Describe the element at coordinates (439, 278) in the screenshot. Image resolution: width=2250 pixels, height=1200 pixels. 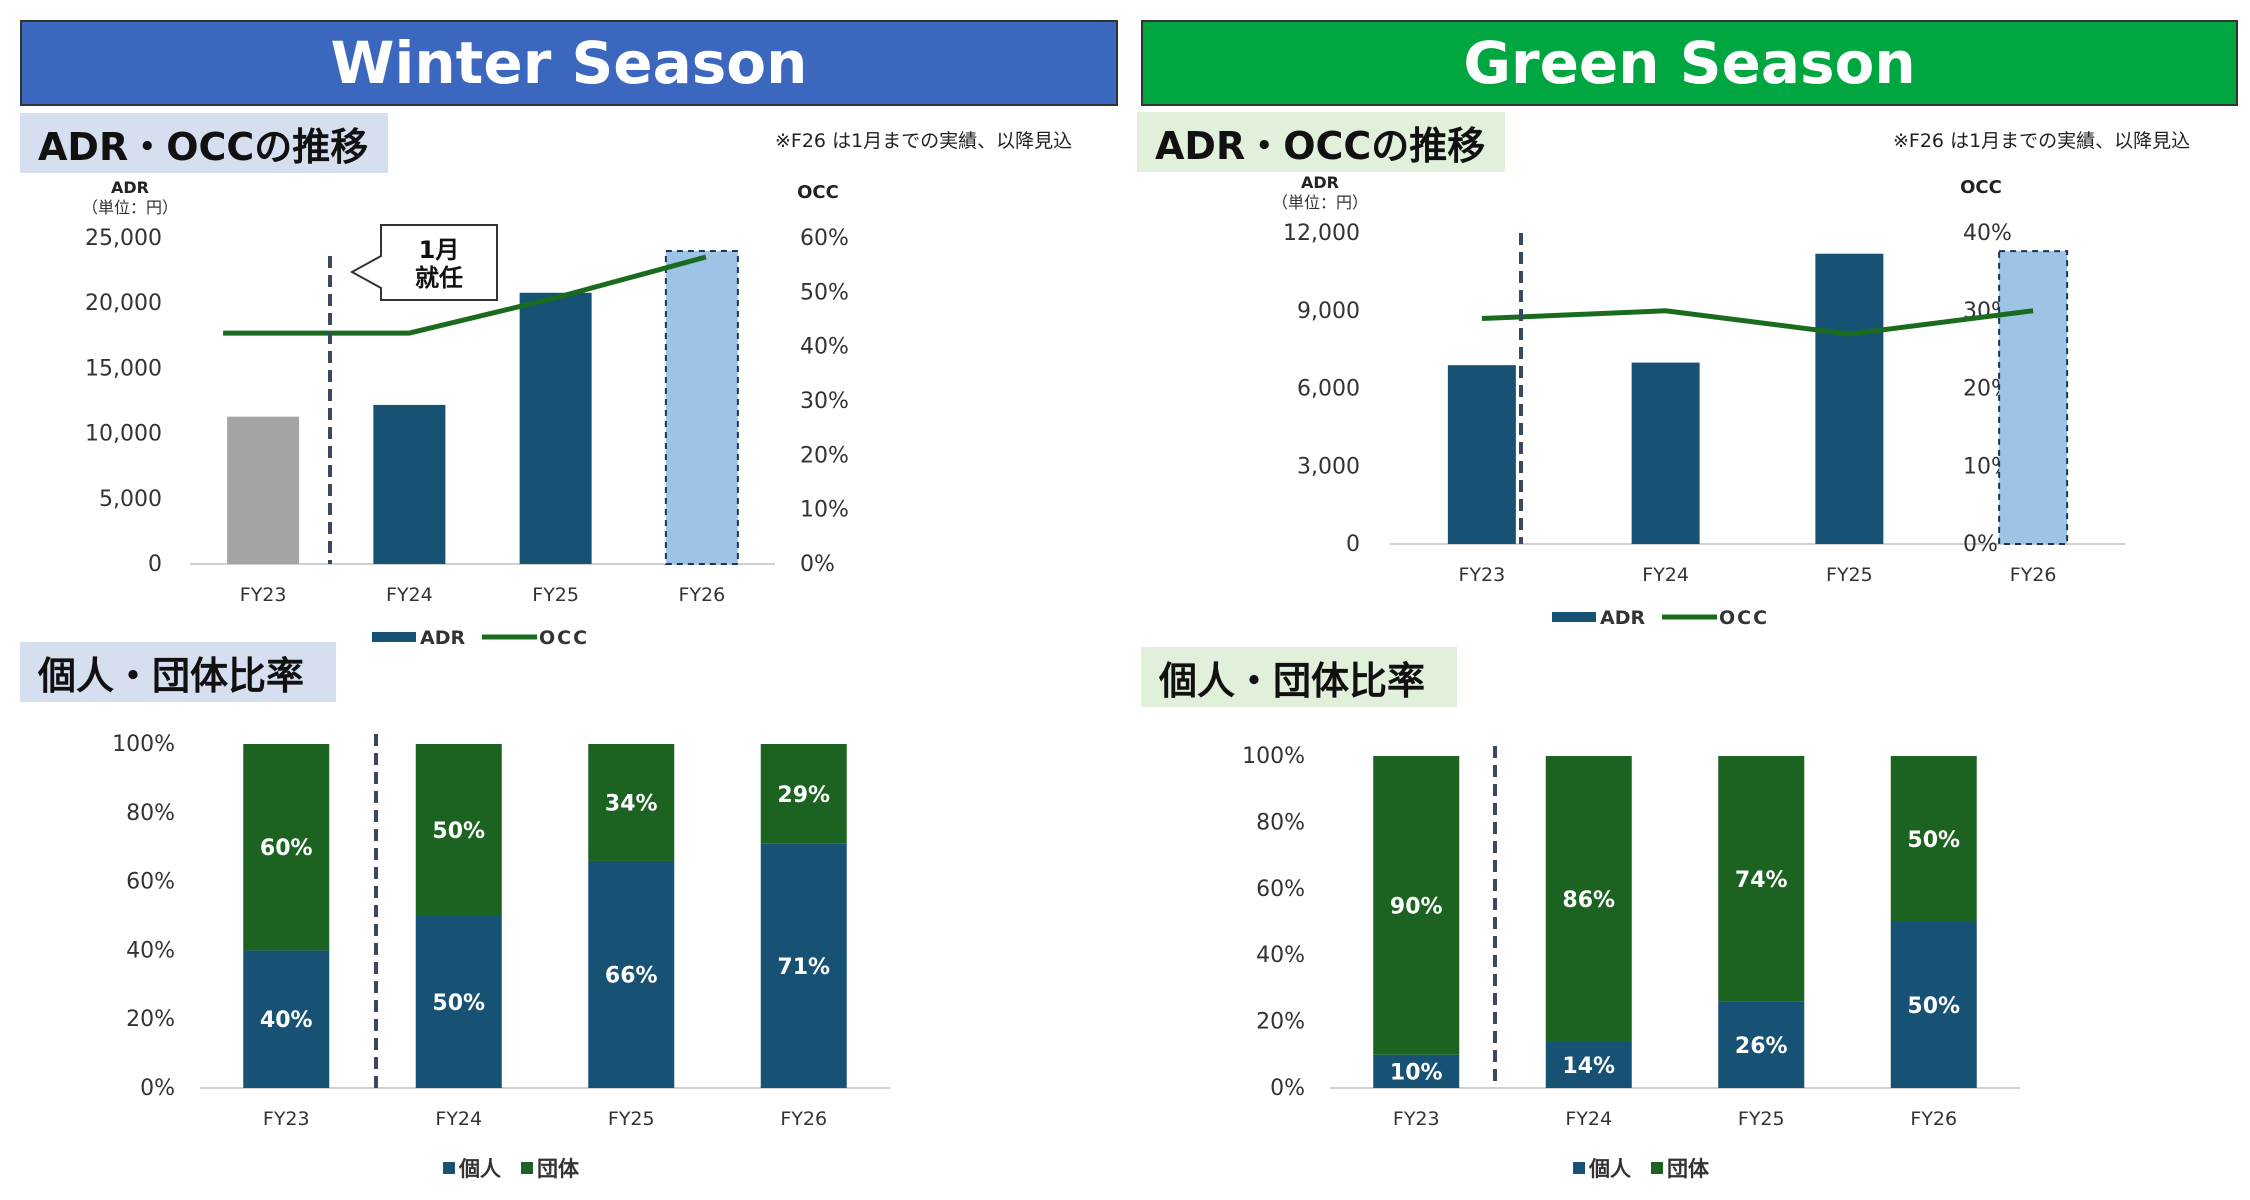
I see `callout-text-line2: 就任` at that location.